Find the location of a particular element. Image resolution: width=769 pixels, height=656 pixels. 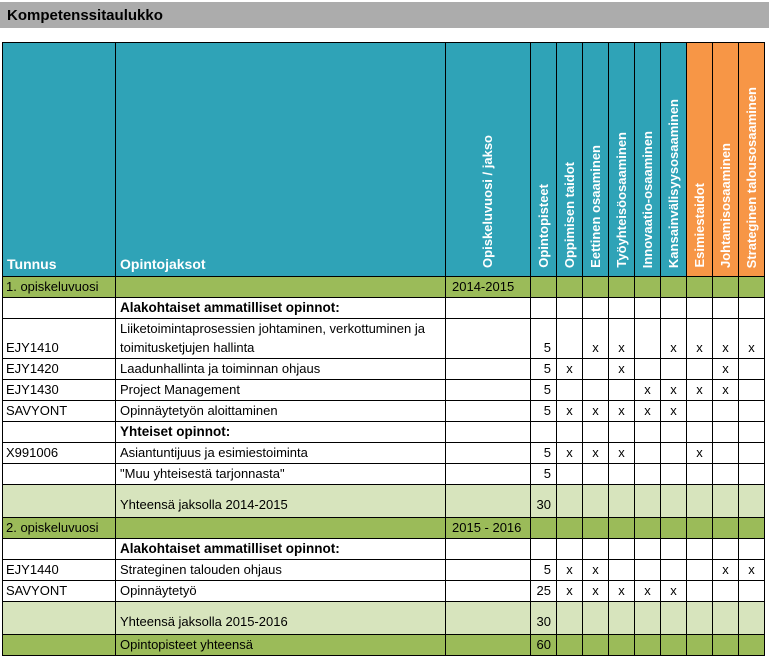

table-row-course: SAVYONT Opinnäytetyön aloittaminen 5 x x x x x is located at coordinates (383, 411).